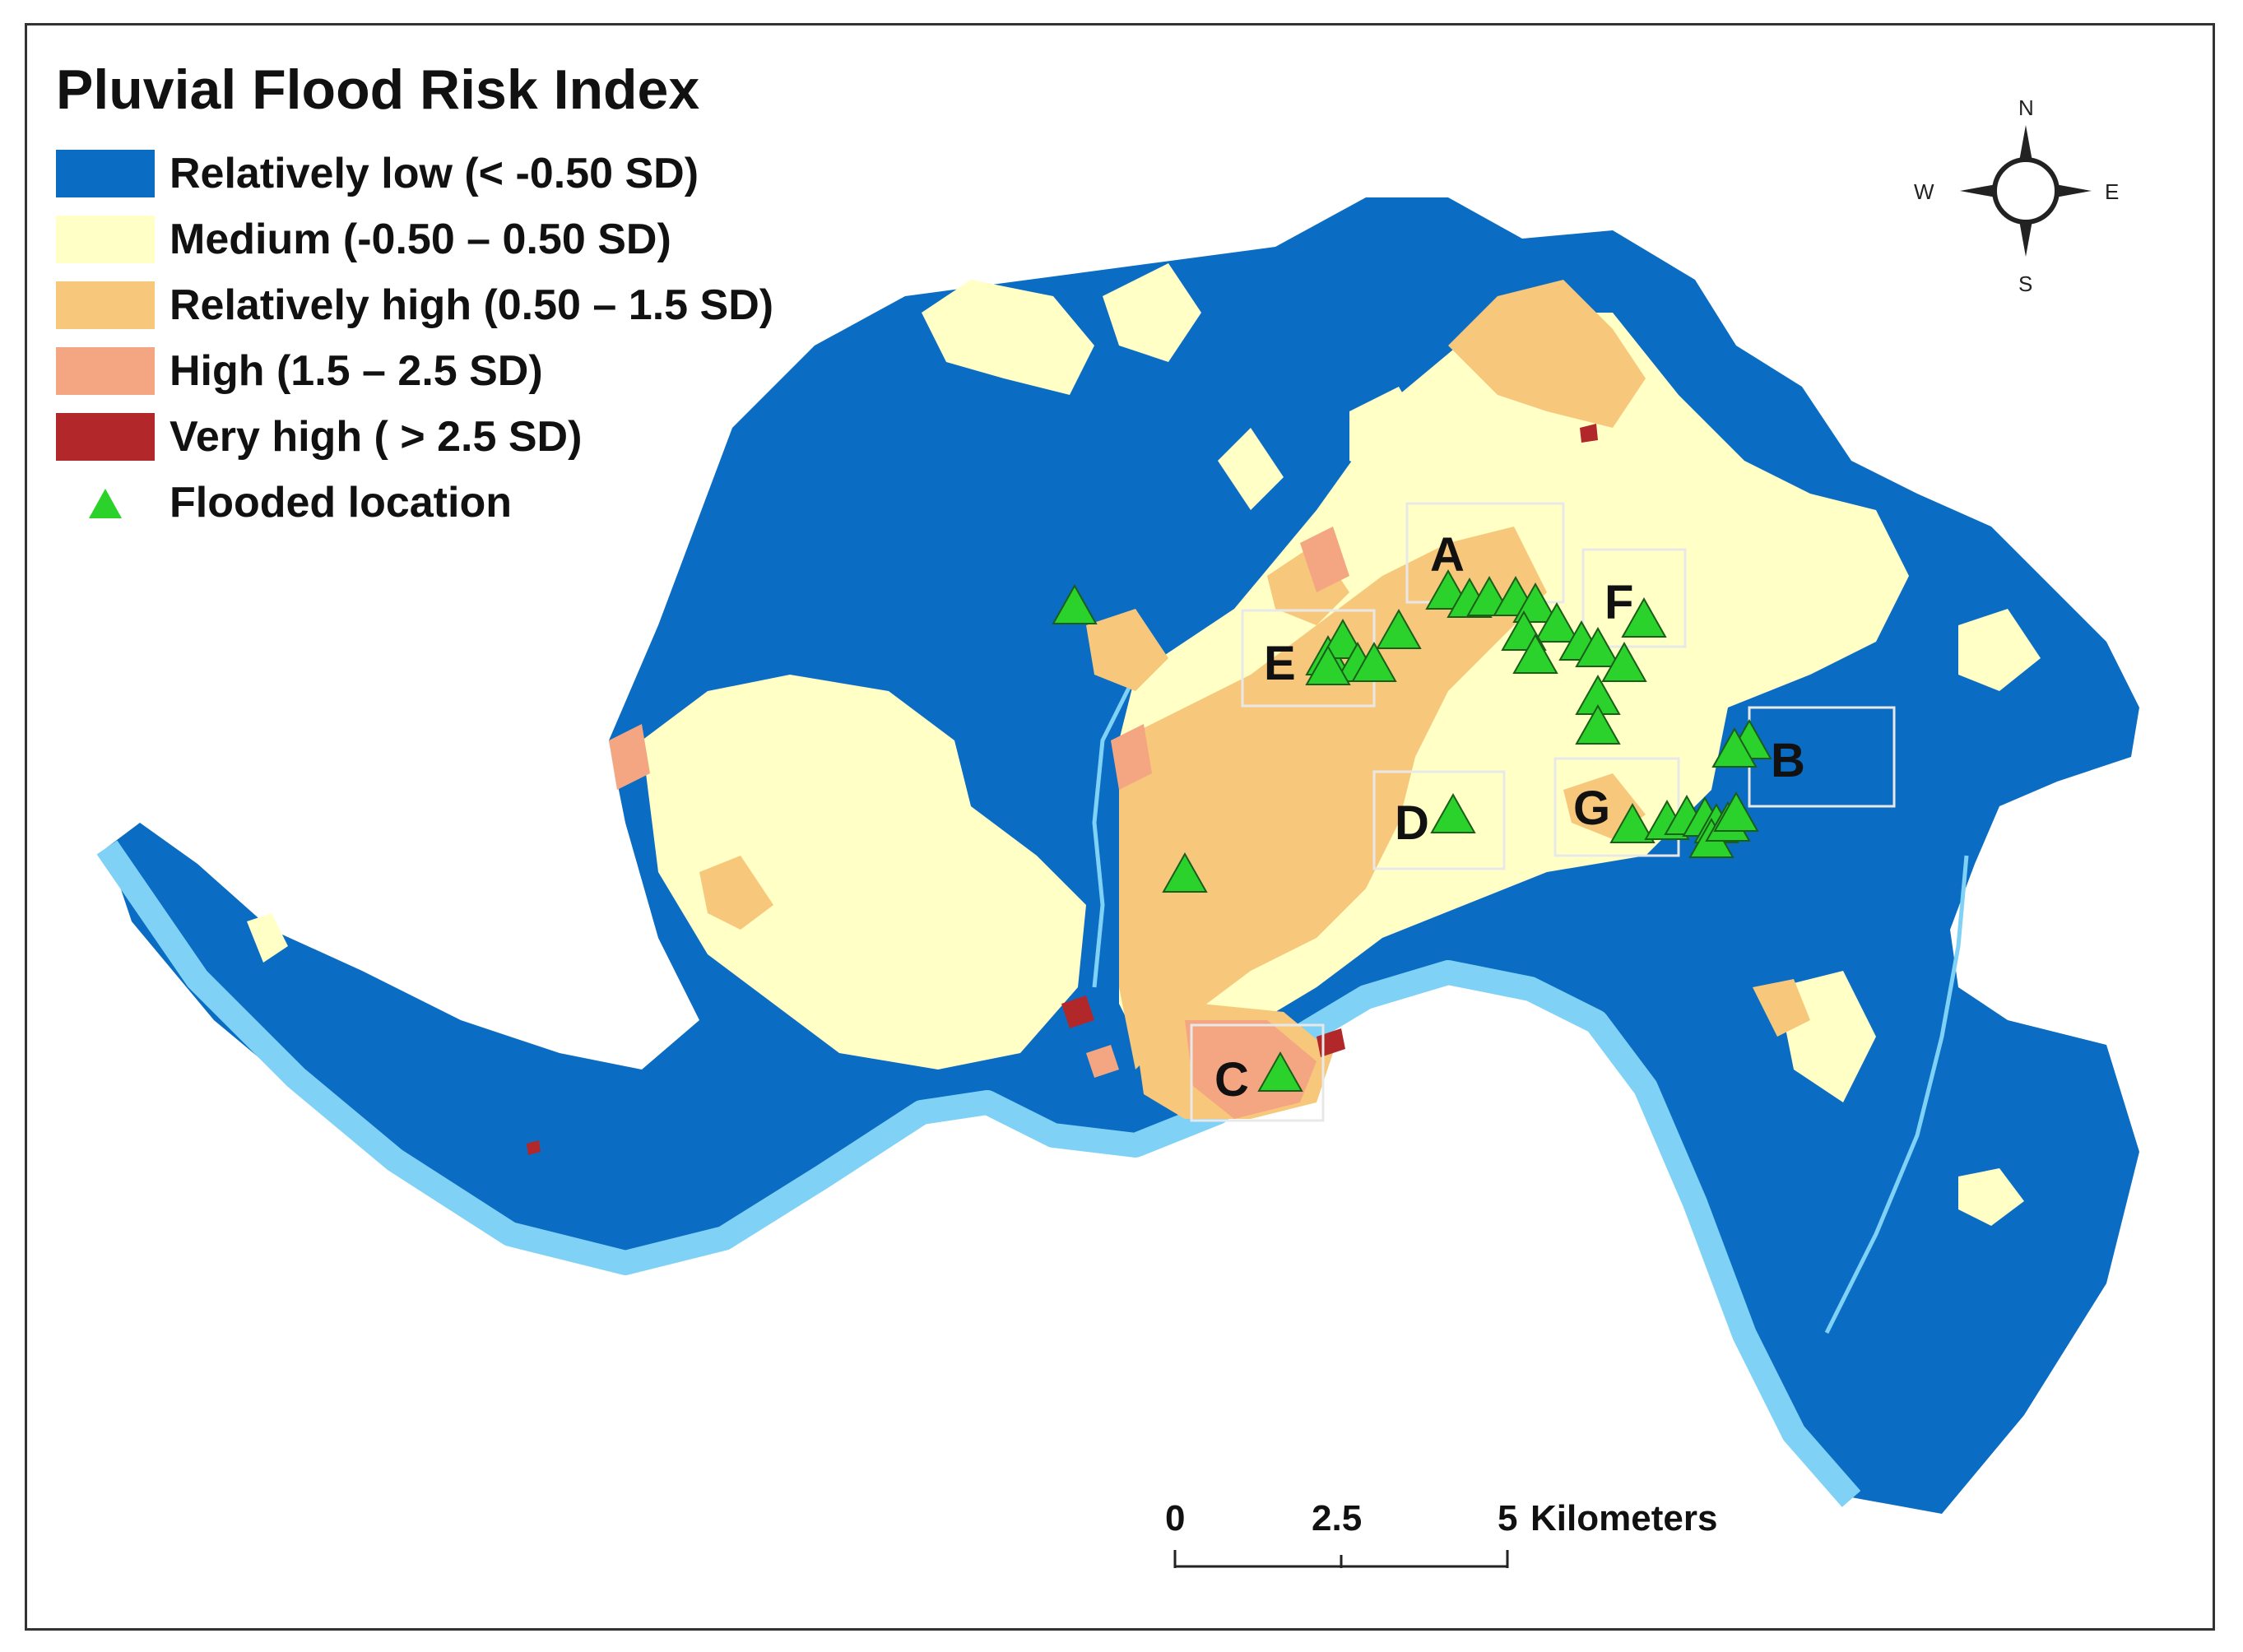 The width and height of the screenshot is (2243, 1652). Describe the element at coordinates (2017, 196) in the screenshot. I see `compass-rose-icon: N S E W` at that location.